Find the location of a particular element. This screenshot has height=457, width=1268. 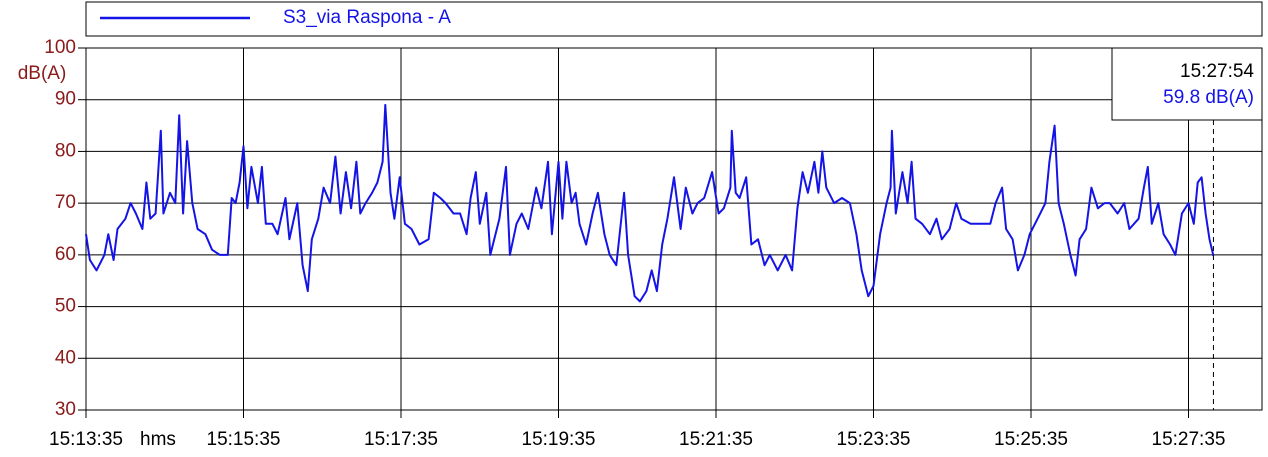

cursor-box is located at coordinates (1187, 84).